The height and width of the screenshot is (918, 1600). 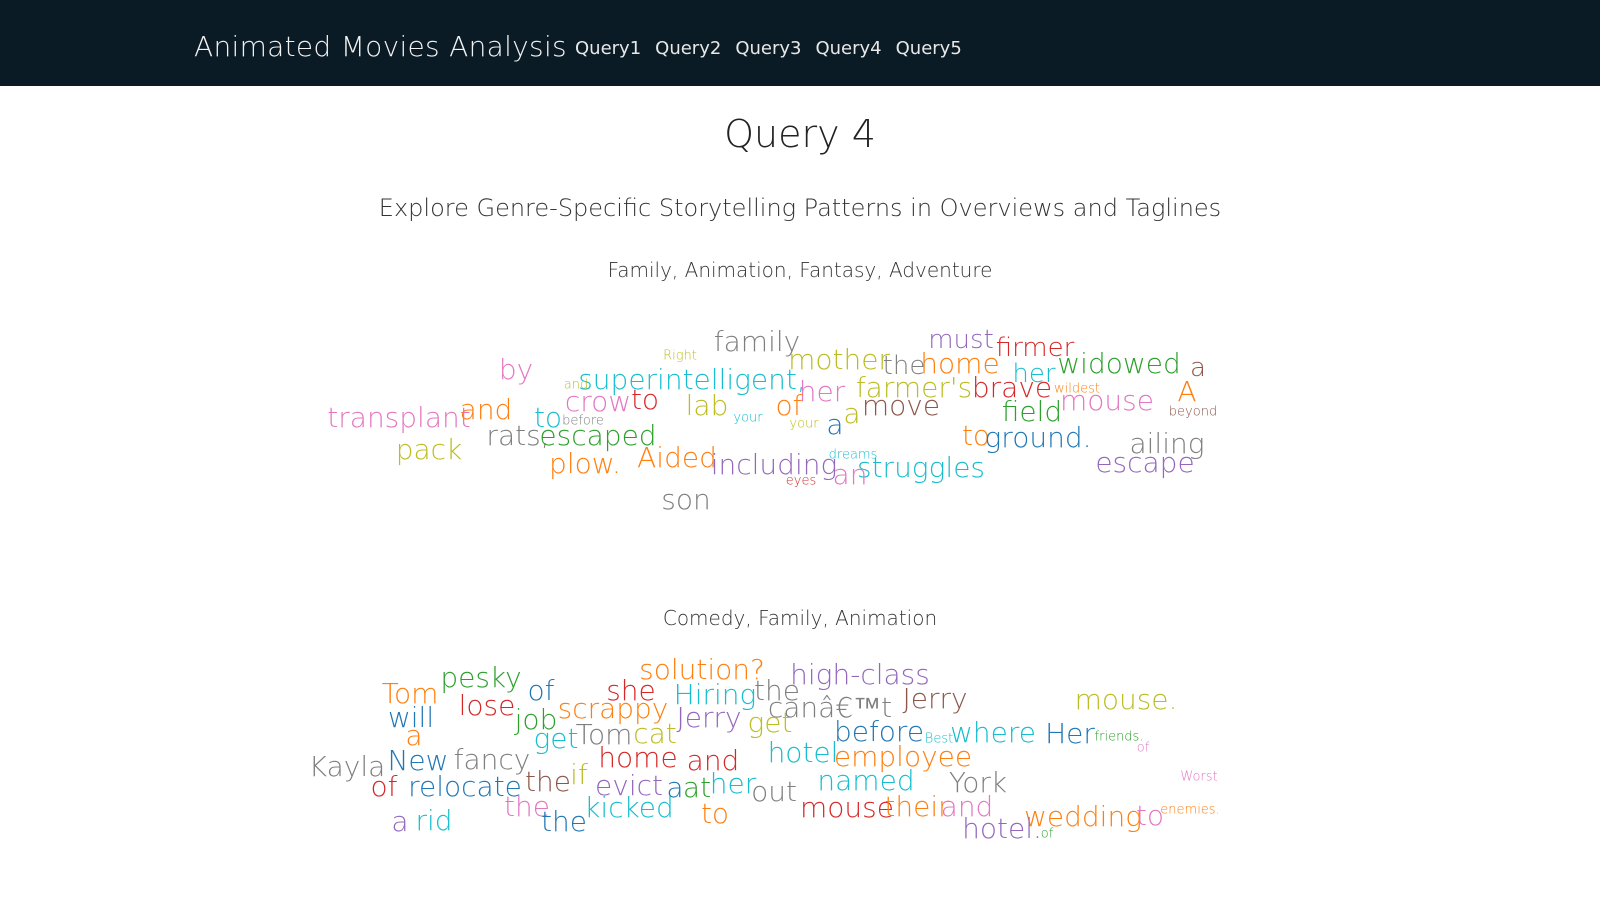 What do you see at coordinates (631, 690) in the screenshot?
I see `cloud-word: she` at bounding box center [631, 690].